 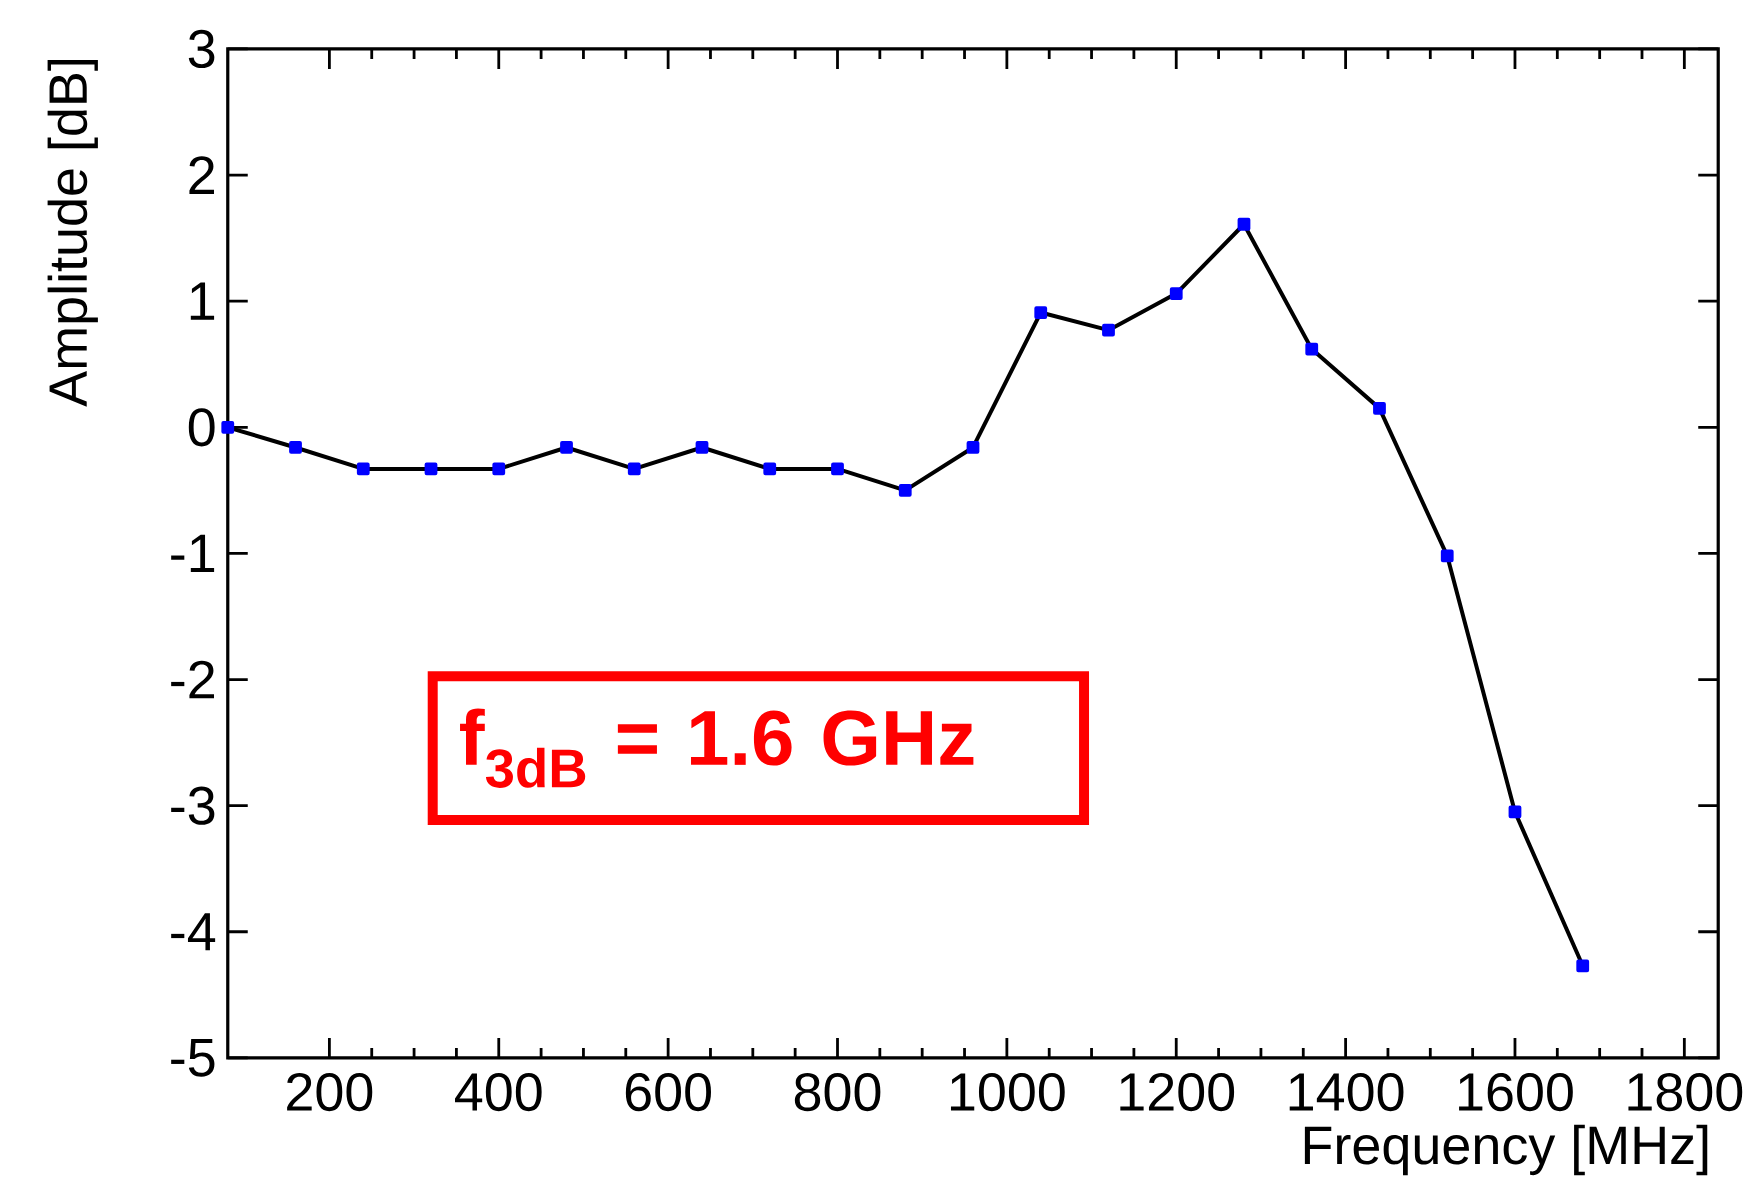 What do you see at coordinates (202, 301) in the screenshot?
I see `y-tick-label: 1` at bounding box center [202, 301].